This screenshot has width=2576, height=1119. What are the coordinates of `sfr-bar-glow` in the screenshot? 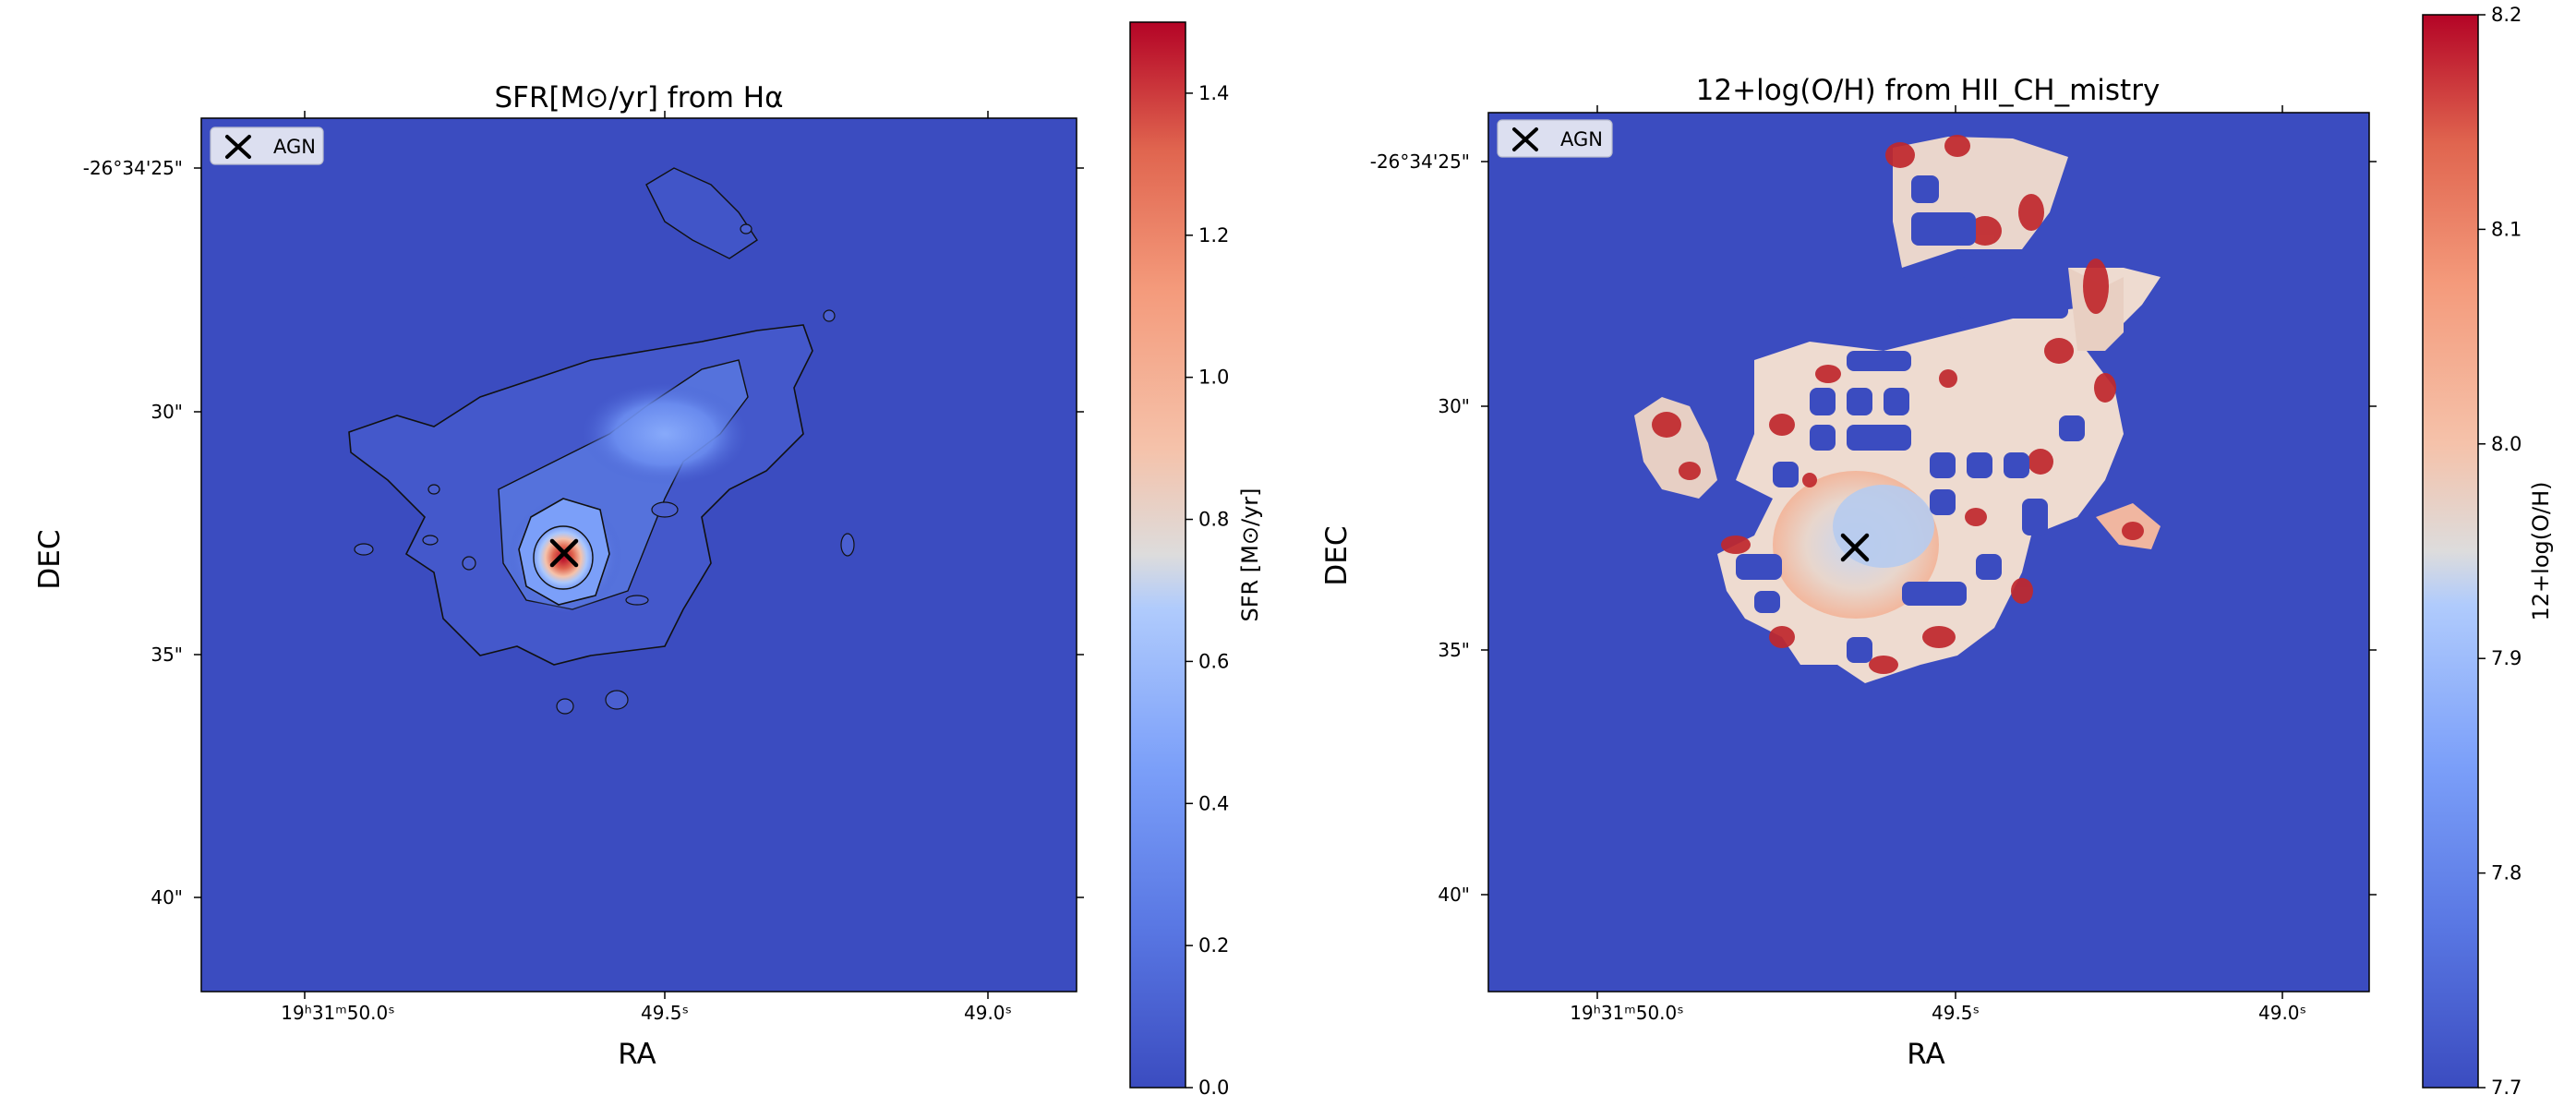 It's located at (665, 434).